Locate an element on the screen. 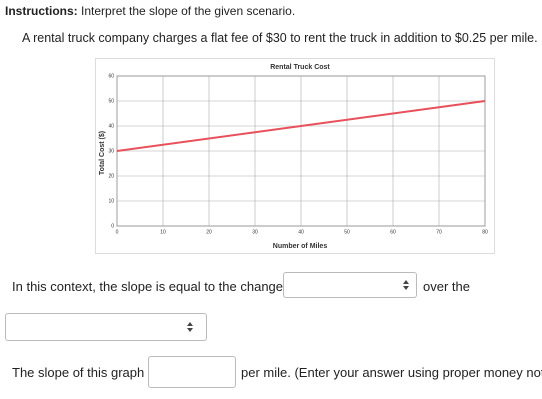  chart-title: Rental Truck Cost is located at coordinates (300, 67).